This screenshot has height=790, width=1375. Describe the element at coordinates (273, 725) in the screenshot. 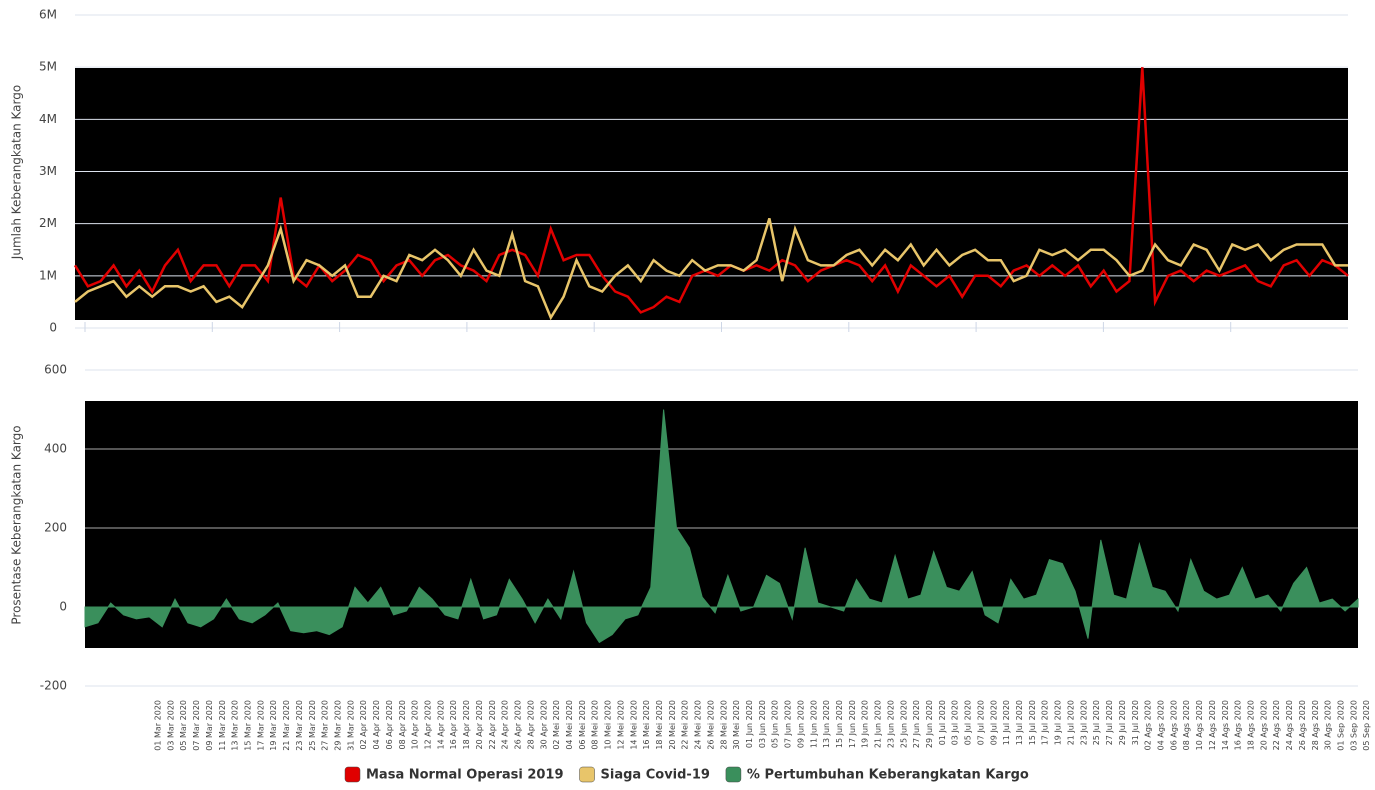

I see `x-tick-label: 19 Mar 2020` at that location.